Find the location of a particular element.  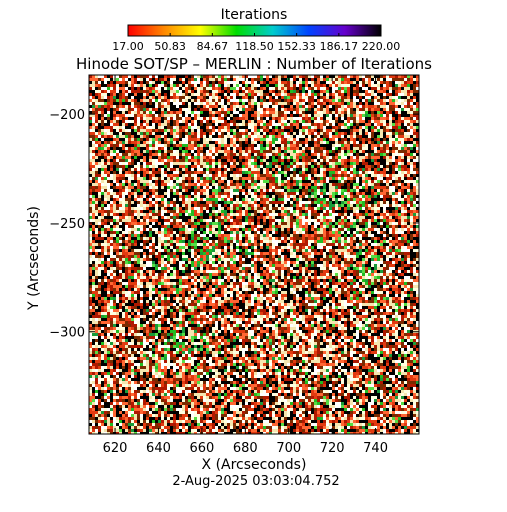

colorbar-tick-label: 118.50 is located at coordinates (254, 46).